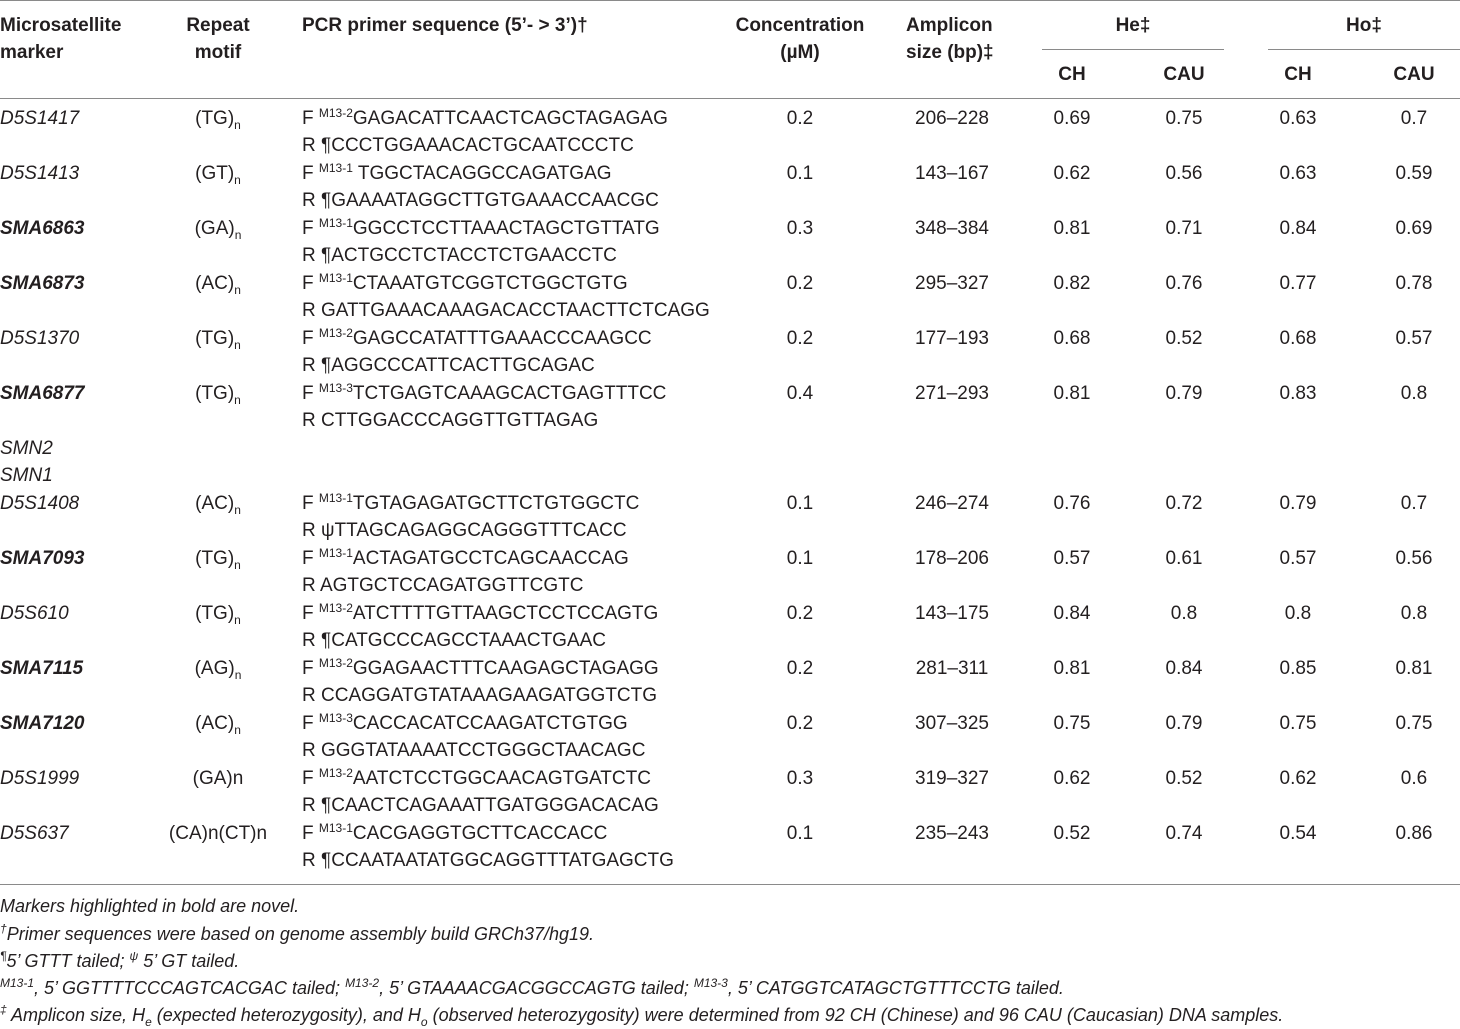  I want to click on repeat-motif: (AC)n, so click(218, 504).